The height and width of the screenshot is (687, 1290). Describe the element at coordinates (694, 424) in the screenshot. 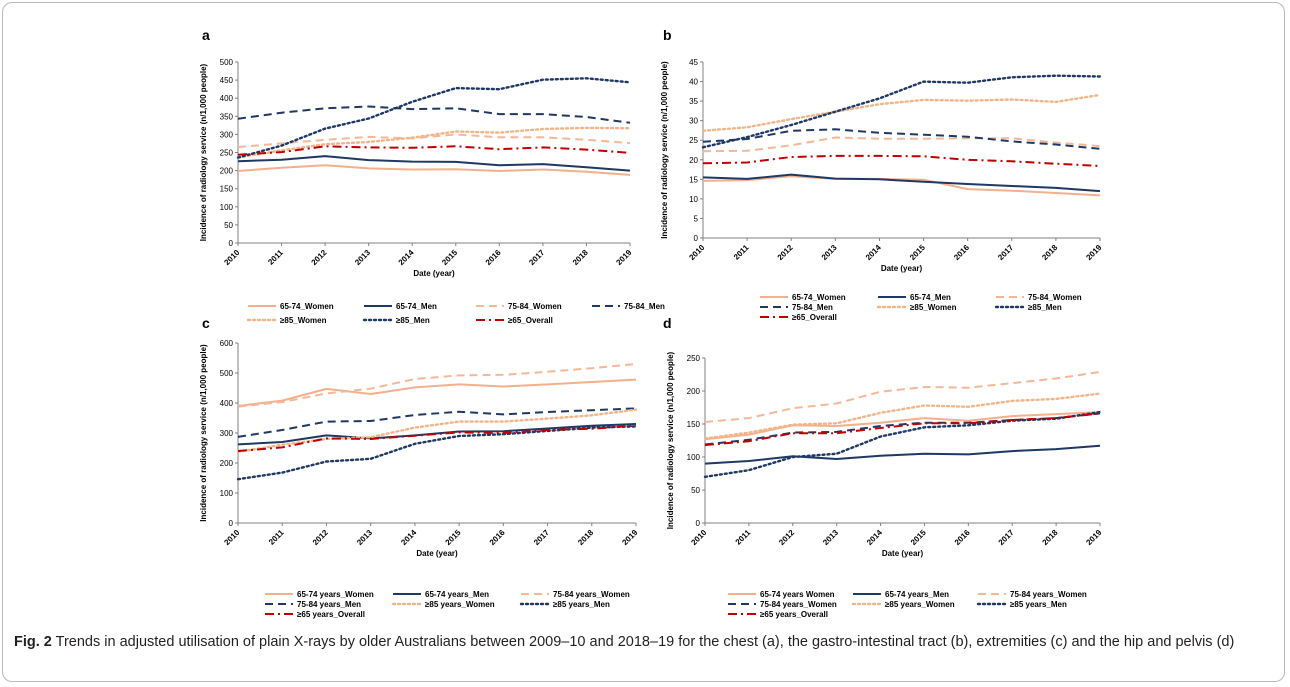

I see `y-tick-label: 150` at that location.